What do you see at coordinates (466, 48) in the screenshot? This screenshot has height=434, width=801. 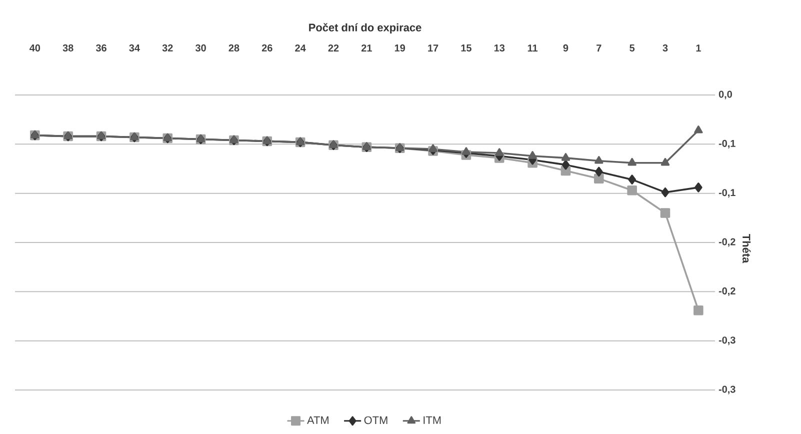 I see `x-tick-label: 15` at bounding box center [466, 48].